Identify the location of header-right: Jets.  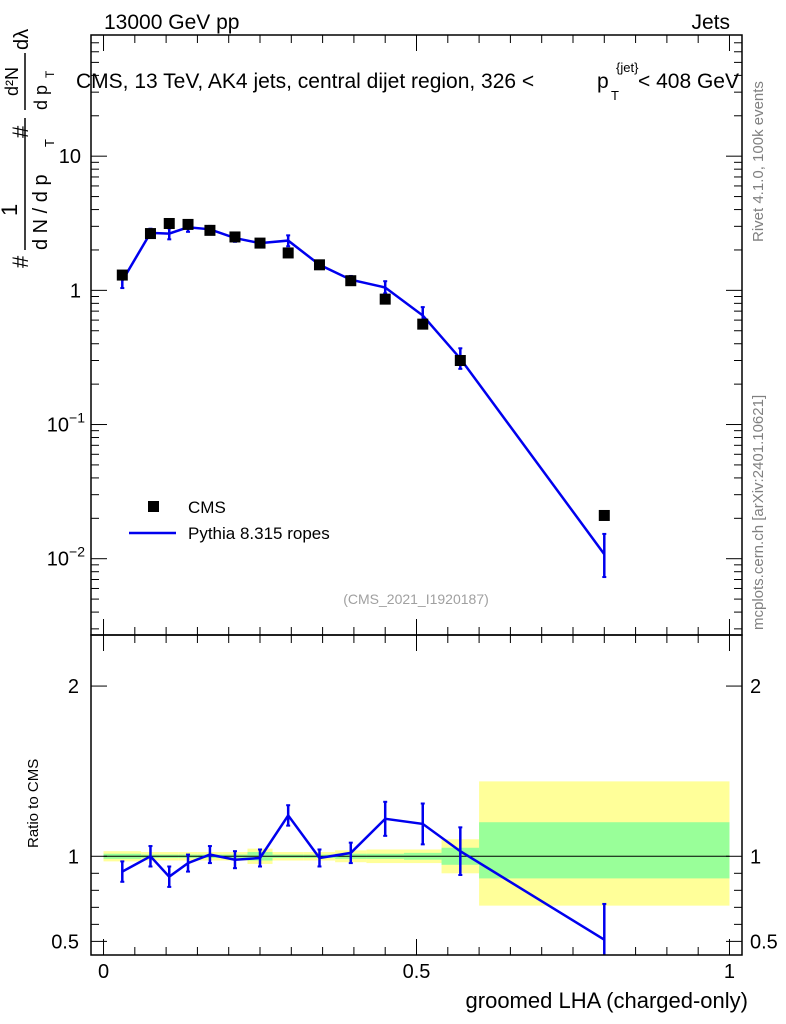
(710, 22).